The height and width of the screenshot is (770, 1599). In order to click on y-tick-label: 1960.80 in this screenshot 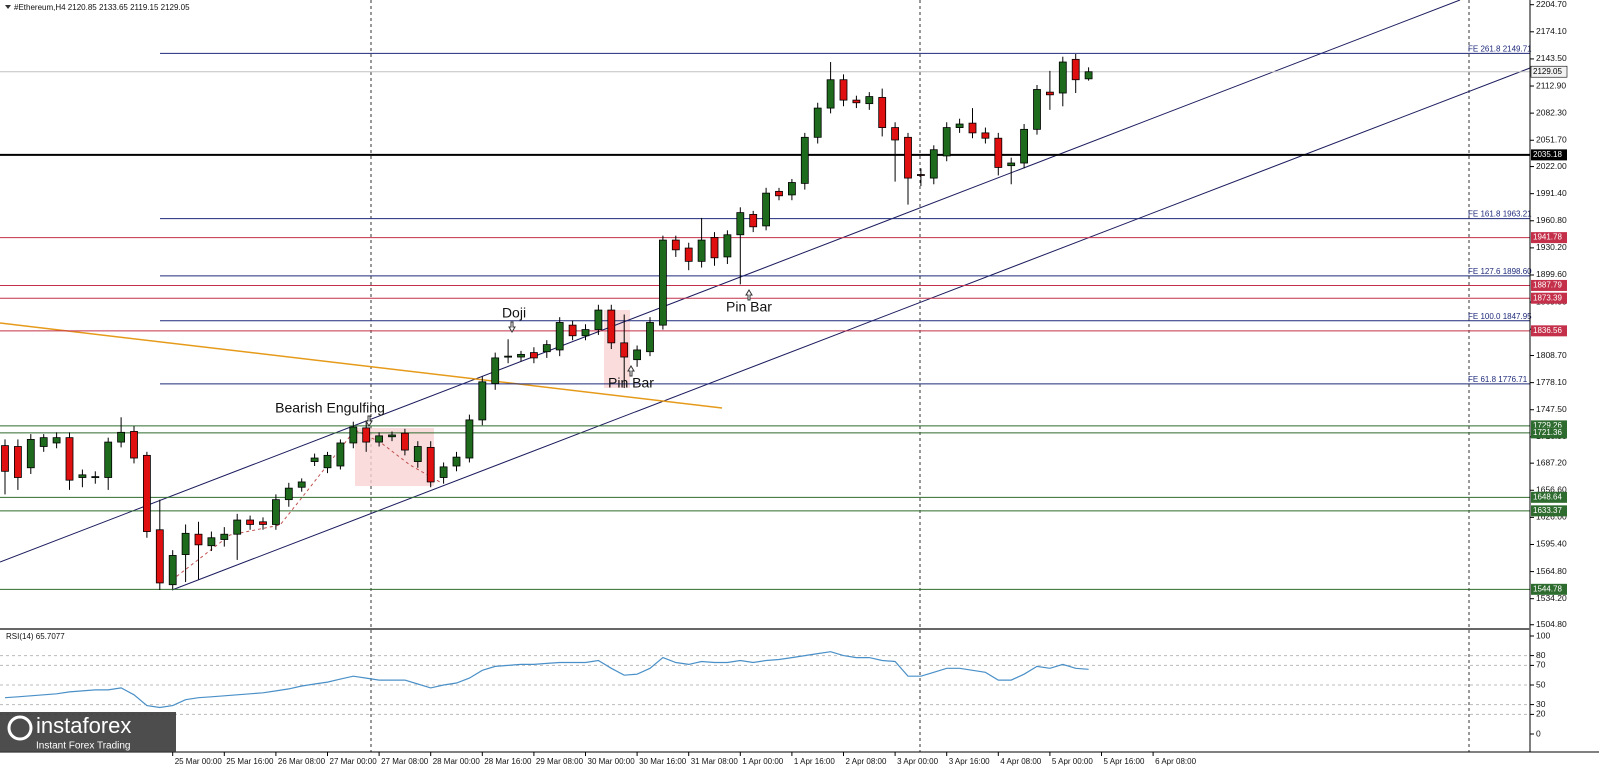, I will do `click(1551, 220)`.